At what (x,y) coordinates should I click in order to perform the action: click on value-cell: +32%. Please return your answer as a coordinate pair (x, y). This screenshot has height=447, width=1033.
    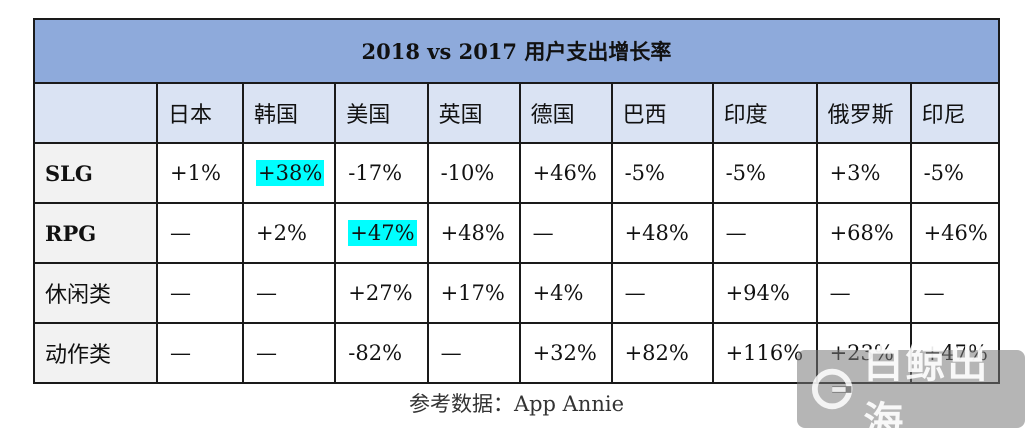
    Looking at the image, I should click on (565, 353).